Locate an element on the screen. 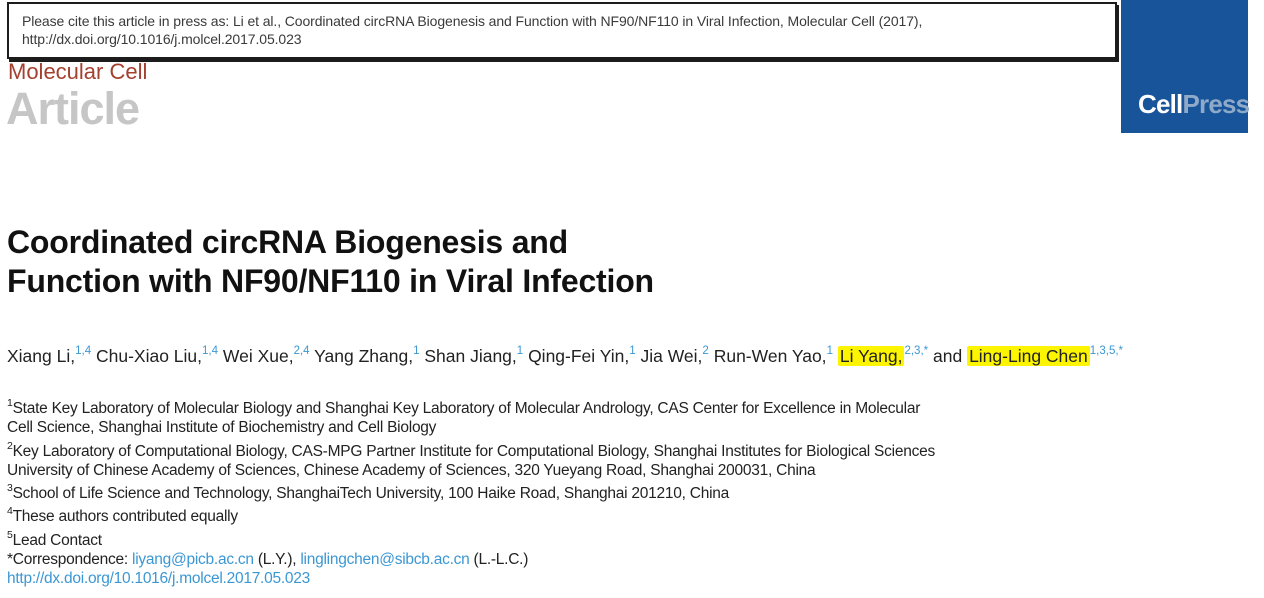  footnote-line: 5Lead Contact is located at coordinates (54, 538).